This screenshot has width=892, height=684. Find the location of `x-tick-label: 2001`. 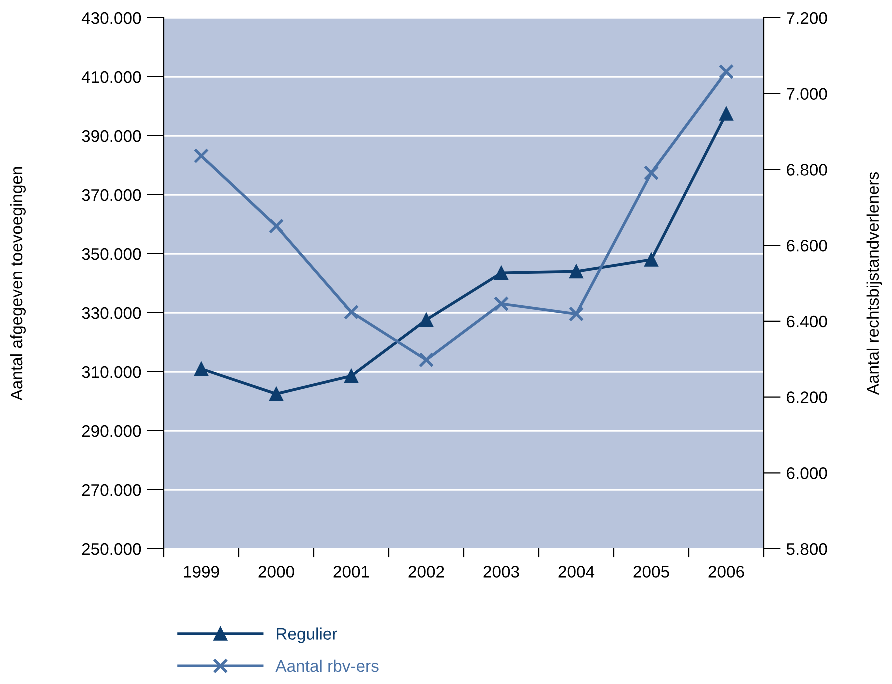

x-tick-label: 2001 is located at coordinates (352, 572).